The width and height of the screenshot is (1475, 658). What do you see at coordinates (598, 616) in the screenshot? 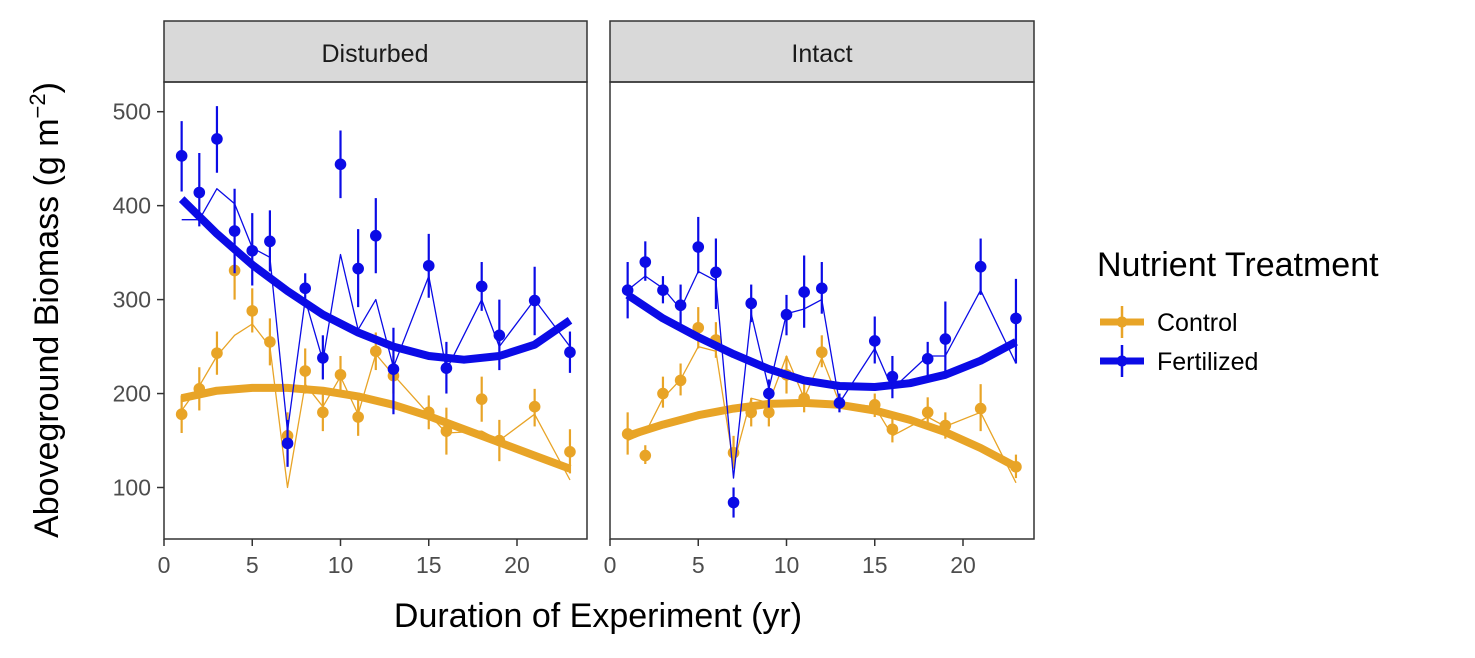
I see `x-axis-title: Duration of Experiment (yr)` at bounding box center [598, 616].